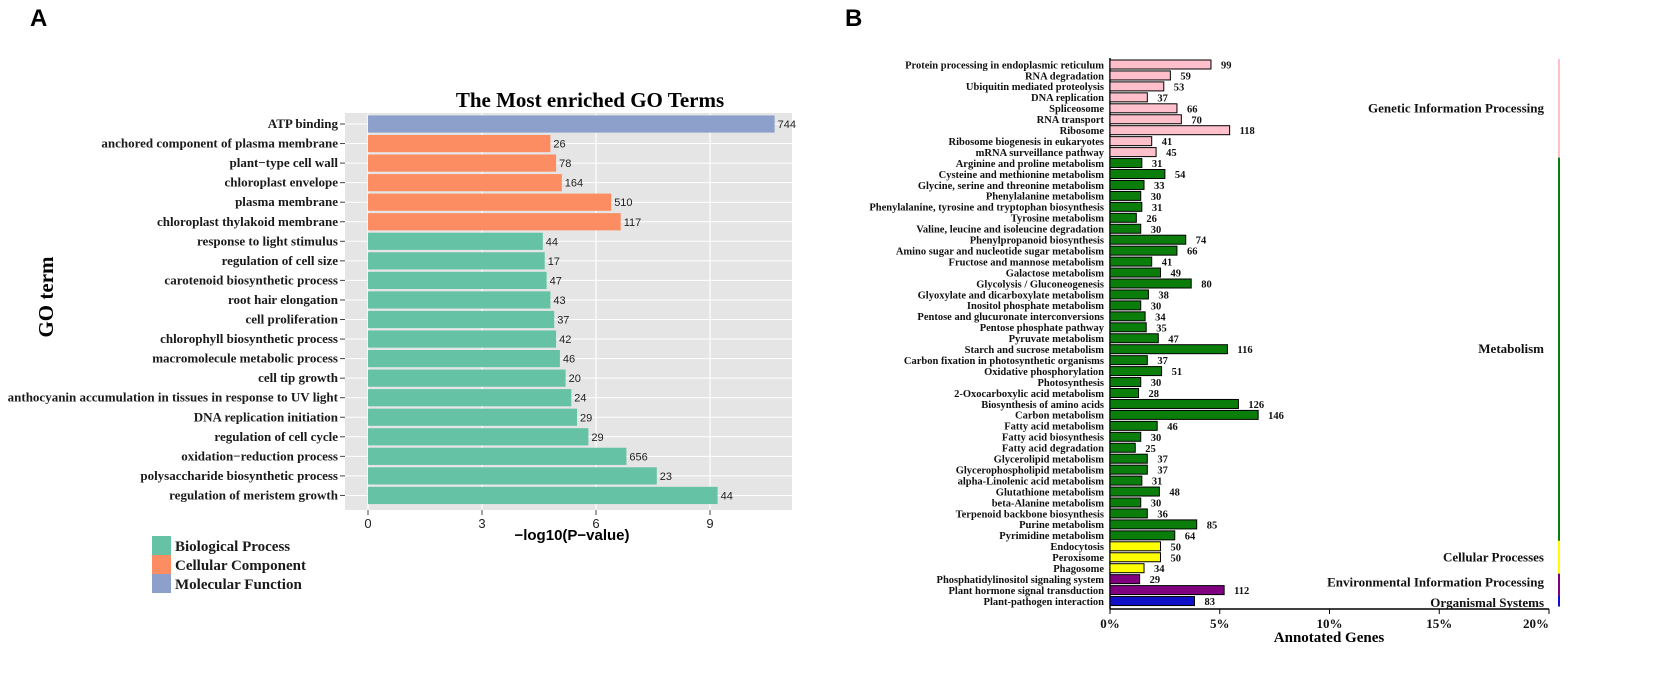  What do you see at coordinates (291, 319) in the screenshot?
I see `panel-a-category-label: cell proliferation` at bounding box center [291, 319].